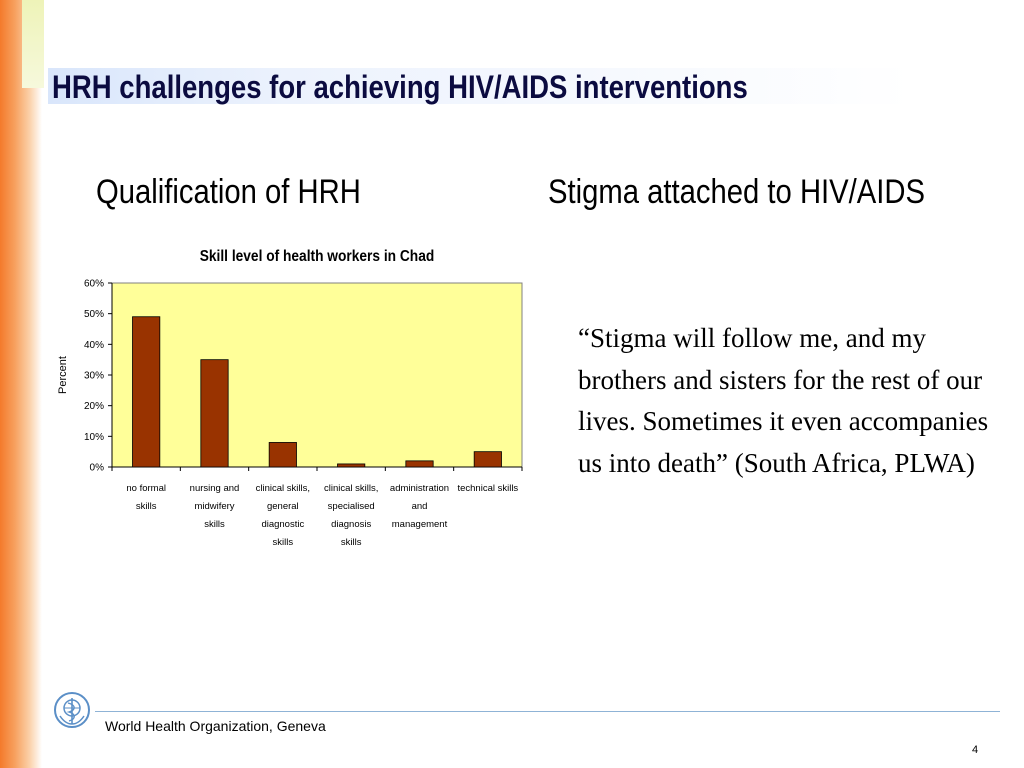 This screenshot has height=768, width=1024. What do you see at coordinates (547, 711) in the screenshot?
I see `footer-divider` at bounding box center [547, 711].